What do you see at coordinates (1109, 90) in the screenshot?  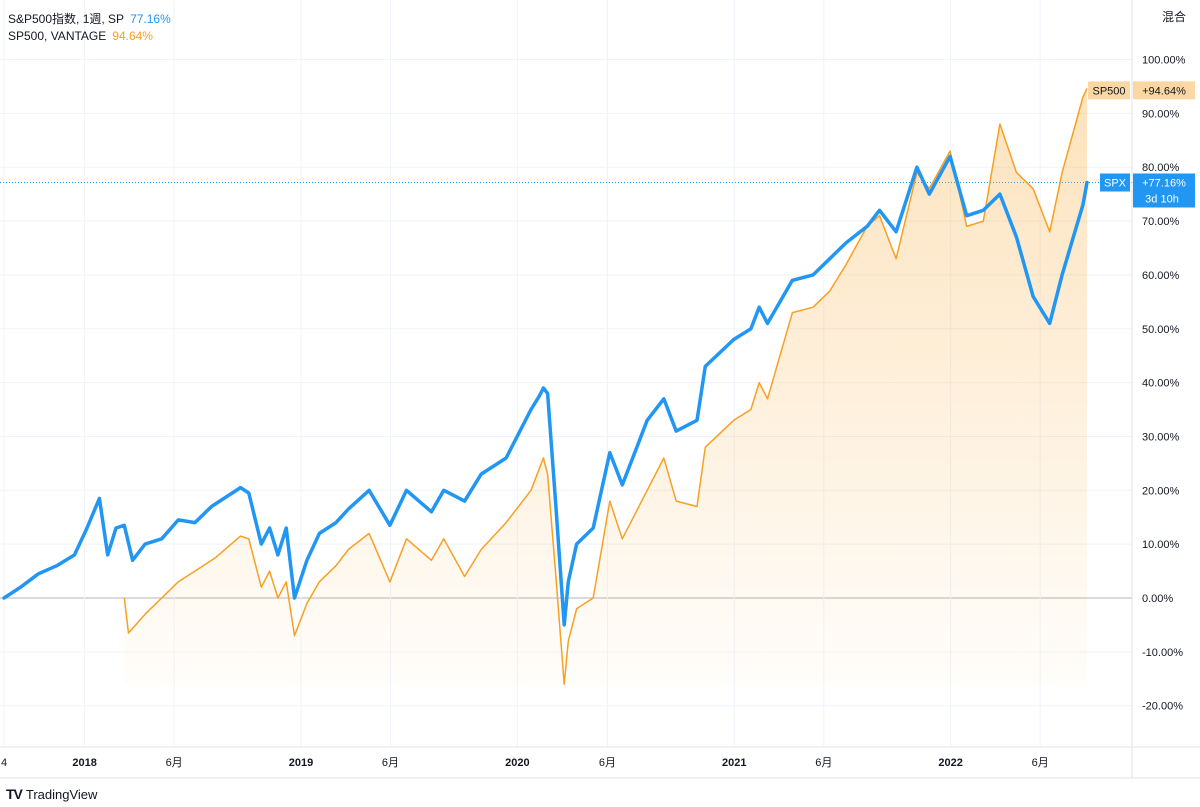 I see `sp500-name-tag` at bounding box center [1109, 90].